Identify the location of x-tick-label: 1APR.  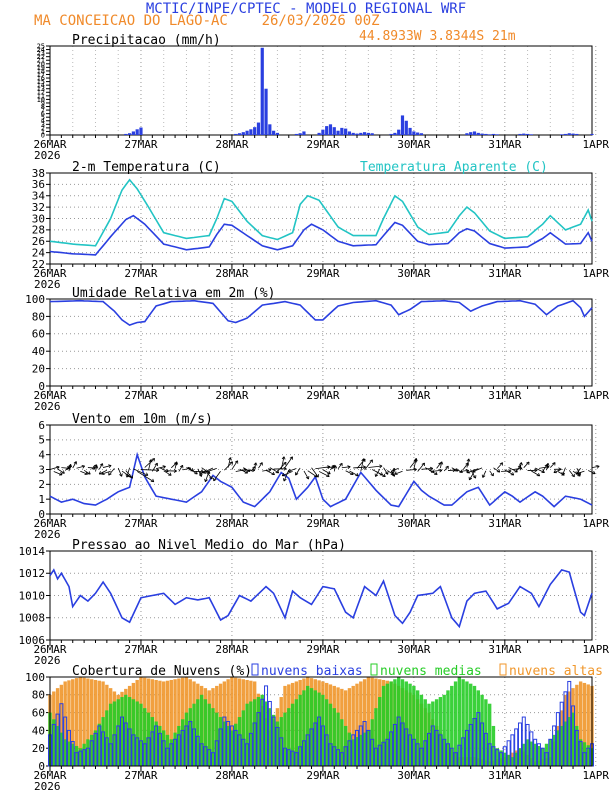
(596, 775).